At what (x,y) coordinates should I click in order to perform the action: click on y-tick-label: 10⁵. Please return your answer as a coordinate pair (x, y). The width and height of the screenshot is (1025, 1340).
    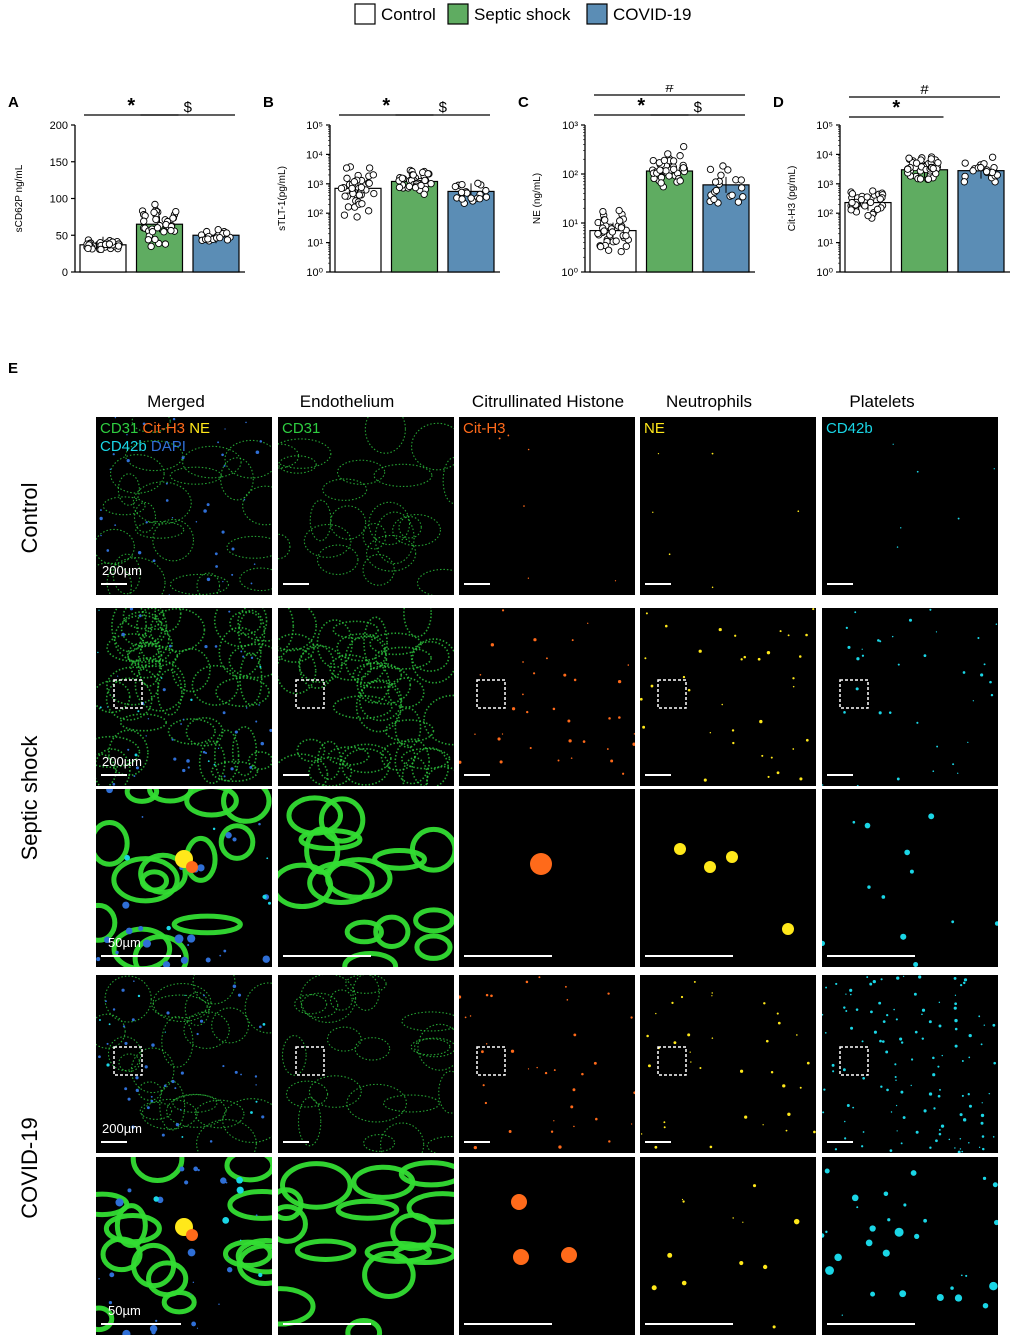
    Looking at the image, I should click on (314, 126).